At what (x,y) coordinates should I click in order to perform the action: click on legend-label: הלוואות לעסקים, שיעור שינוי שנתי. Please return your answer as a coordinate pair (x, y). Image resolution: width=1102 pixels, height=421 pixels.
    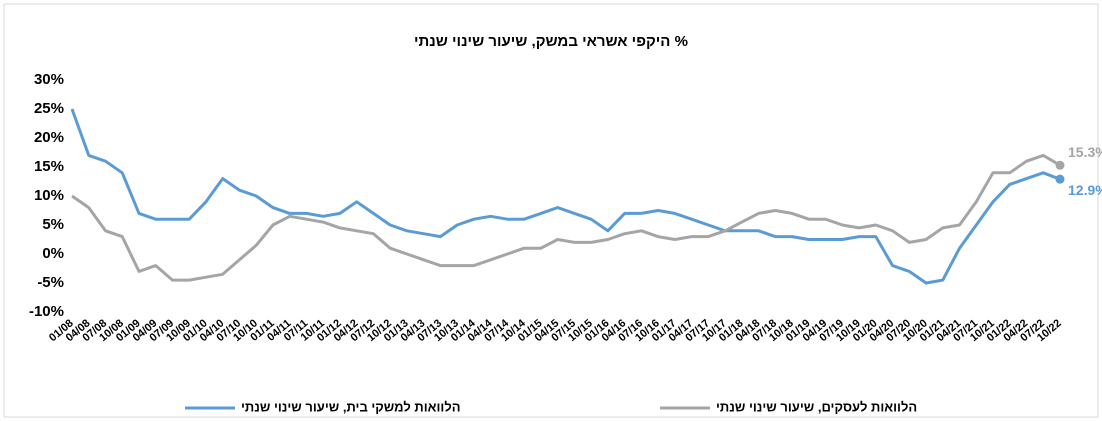
    Looking at the image, I should click on (816, 406).